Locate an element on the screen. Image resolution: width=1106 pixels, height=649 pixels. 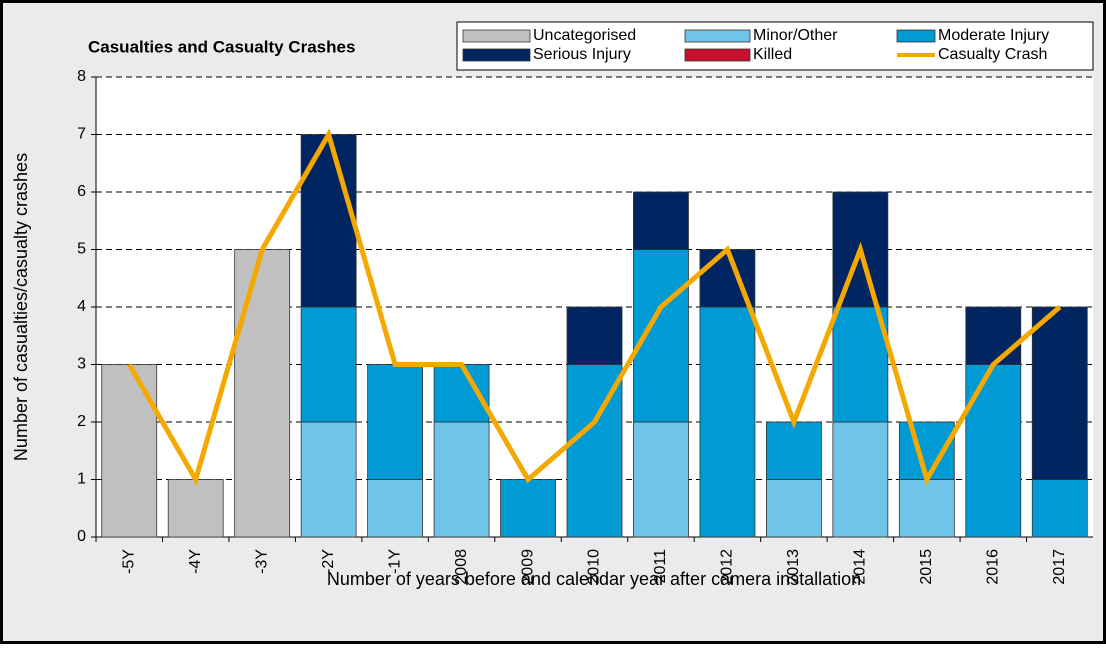
legend-label: Casualty Crash is located at coordinates (992, 54).